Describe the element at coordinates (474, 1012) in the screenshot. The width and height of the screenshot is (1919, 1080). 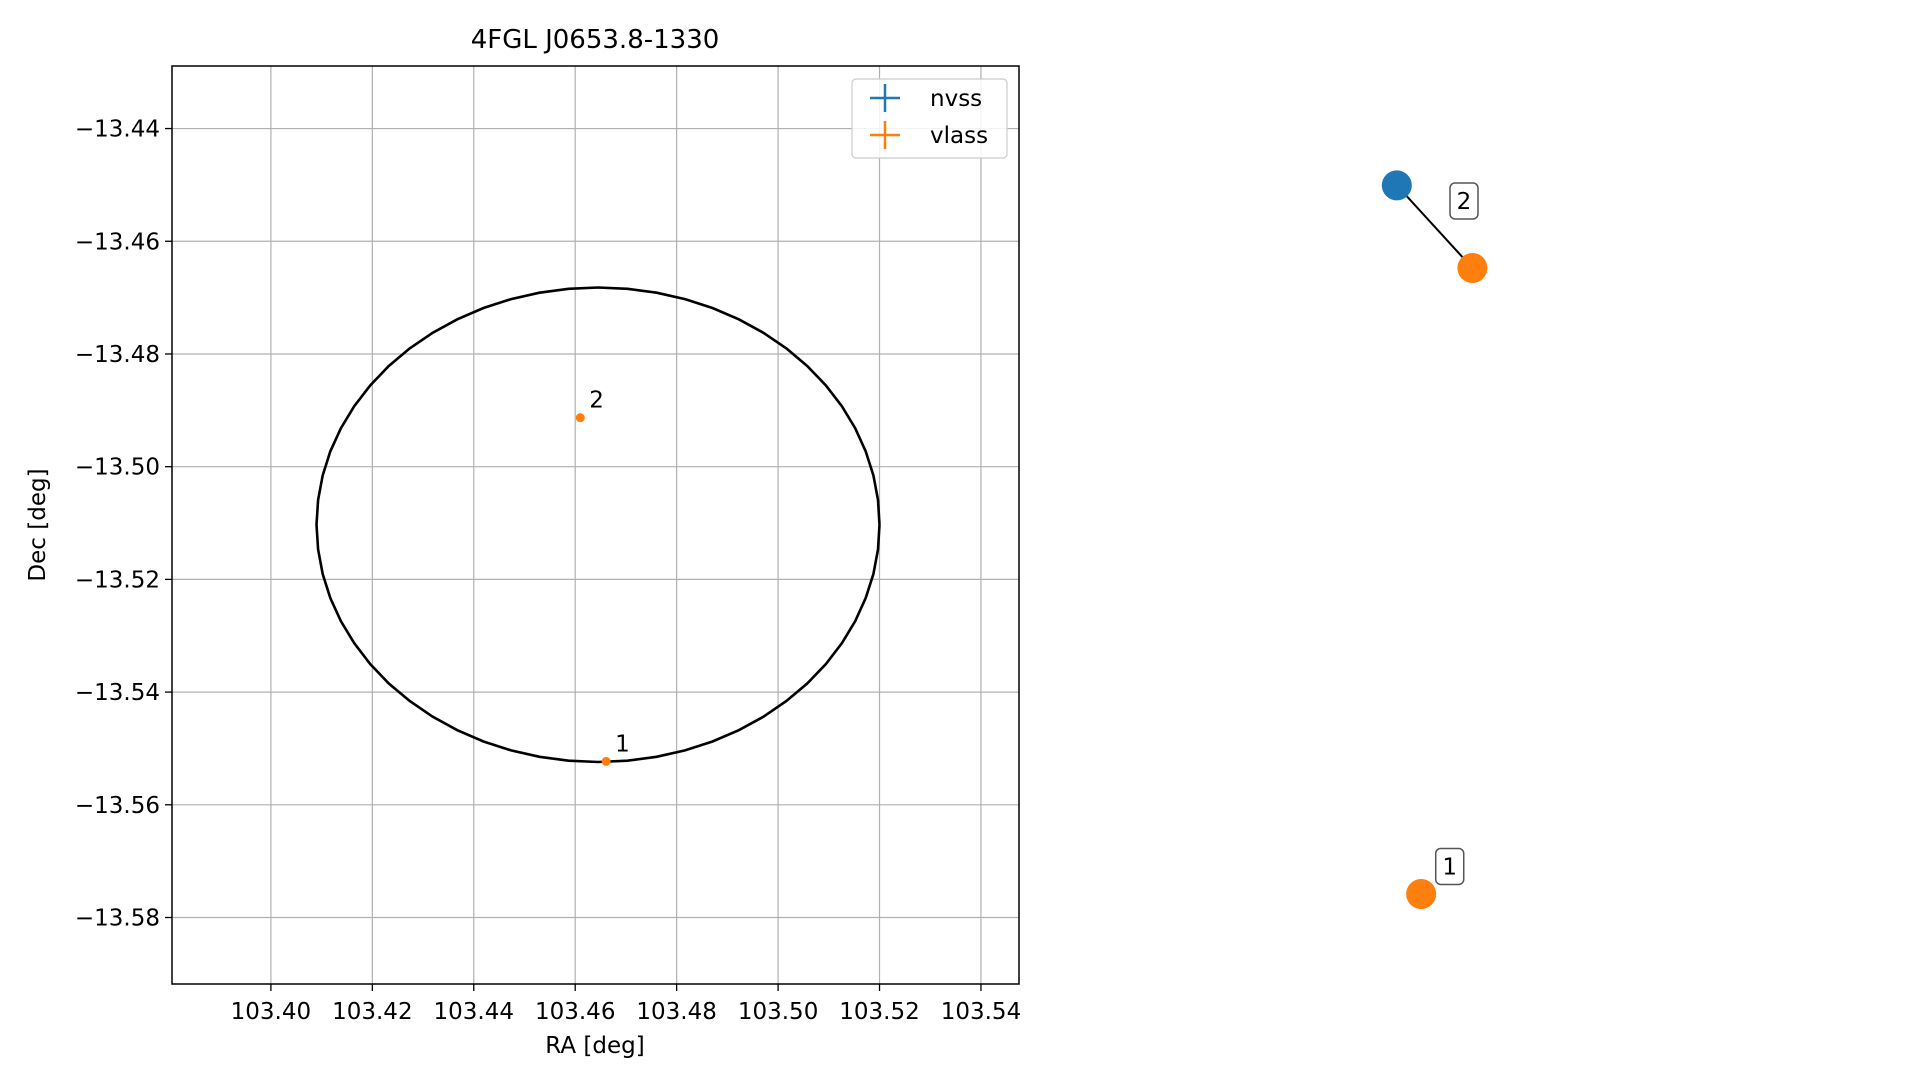
I see `x-tick-label: 103.44` at that location.